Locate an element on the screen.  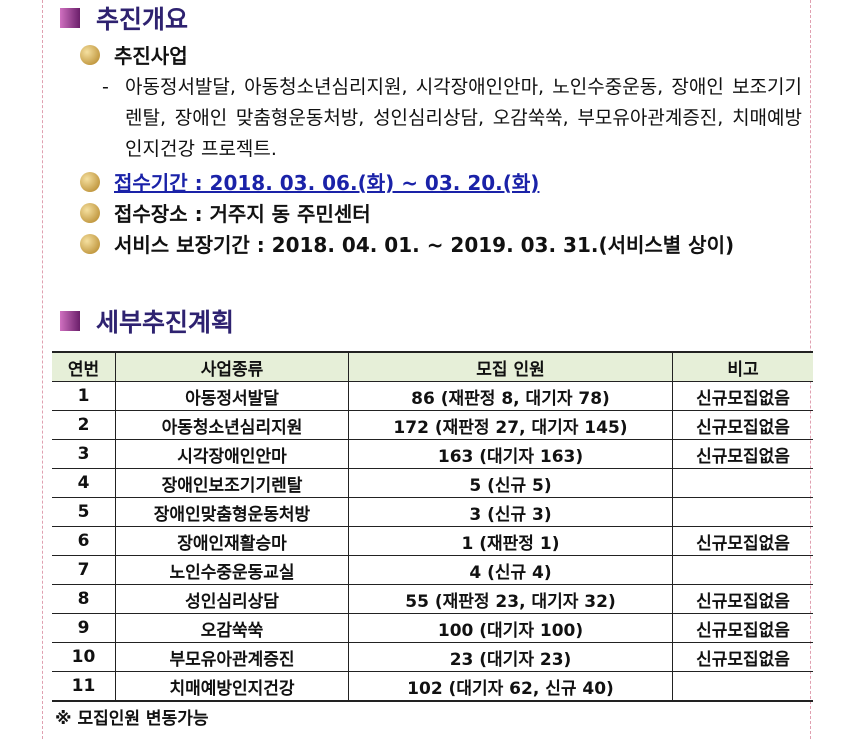
table-cell: 노인수중운동교실 is located at coordinates (232, 570).